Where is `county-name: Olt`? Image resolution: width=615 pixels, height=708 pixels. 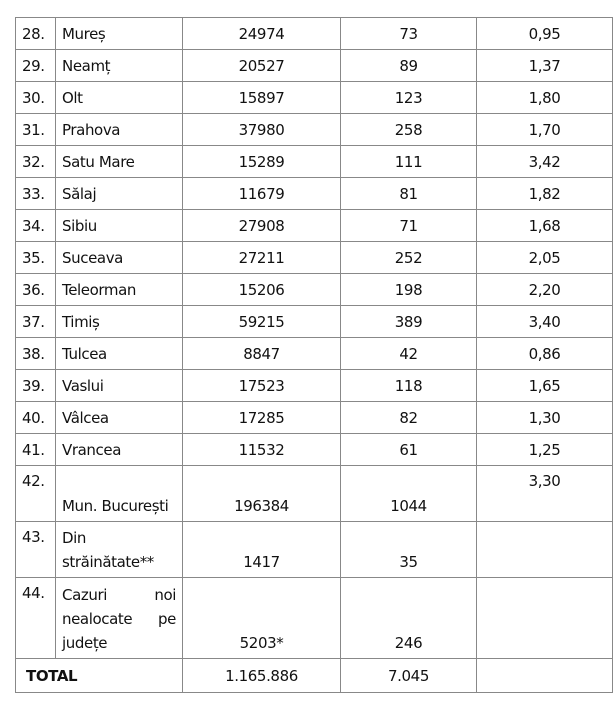 county-name: Olt is located at coordinates (119, 97).